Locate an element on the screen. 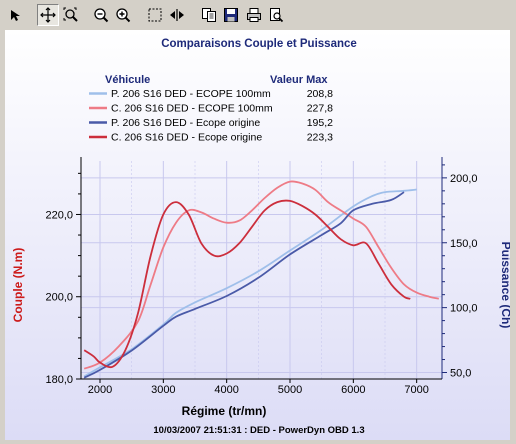 Image resolution: width=516 pixels, height=444 pixels. legend-series-max-0: 208,8 is located at coordinates (320, 94).